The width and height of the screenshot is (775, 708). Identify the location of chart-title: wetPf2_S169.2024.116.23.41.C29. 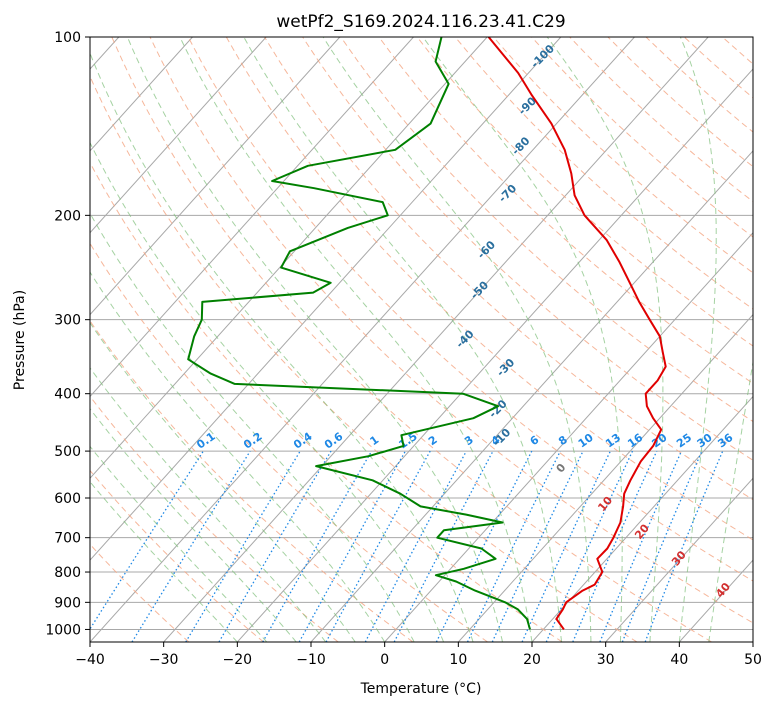
(420, 22).